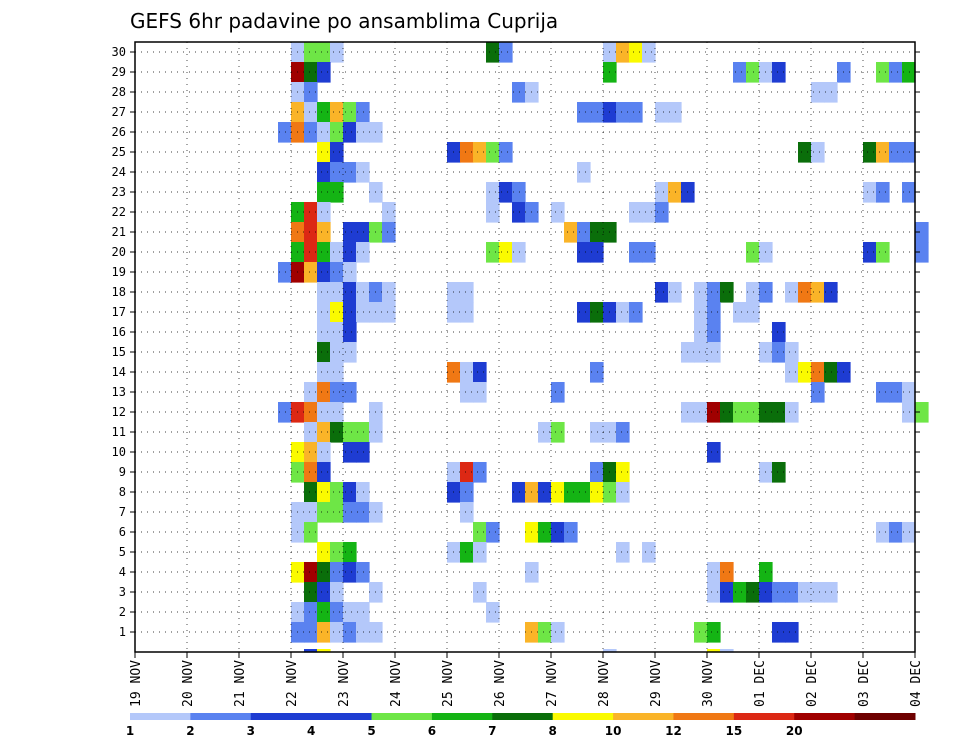 The height and width of the screenshot is (742, 960). Describe the element at coordinates (119, 132) in the screenshot. I see `y-tick-label: 26` at that location.